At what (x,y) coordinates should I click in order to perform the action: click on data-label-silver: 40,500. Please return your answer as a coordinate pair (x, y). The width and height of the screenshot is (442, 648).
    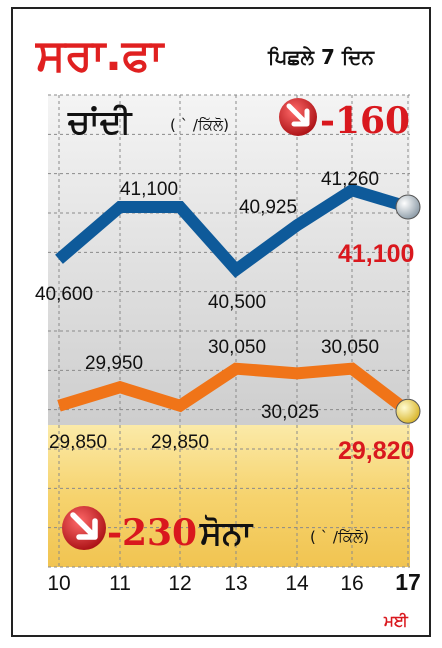
    Looking at the image, I should click on (237, 302).